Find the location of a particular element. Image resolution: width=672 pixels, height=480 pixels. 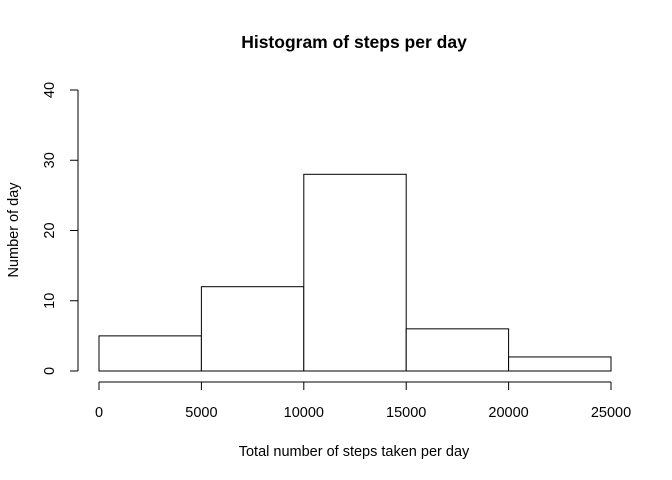

x-axis: 0 5000 10000 15000 20000 25000 is located at coordinates (363, 401).